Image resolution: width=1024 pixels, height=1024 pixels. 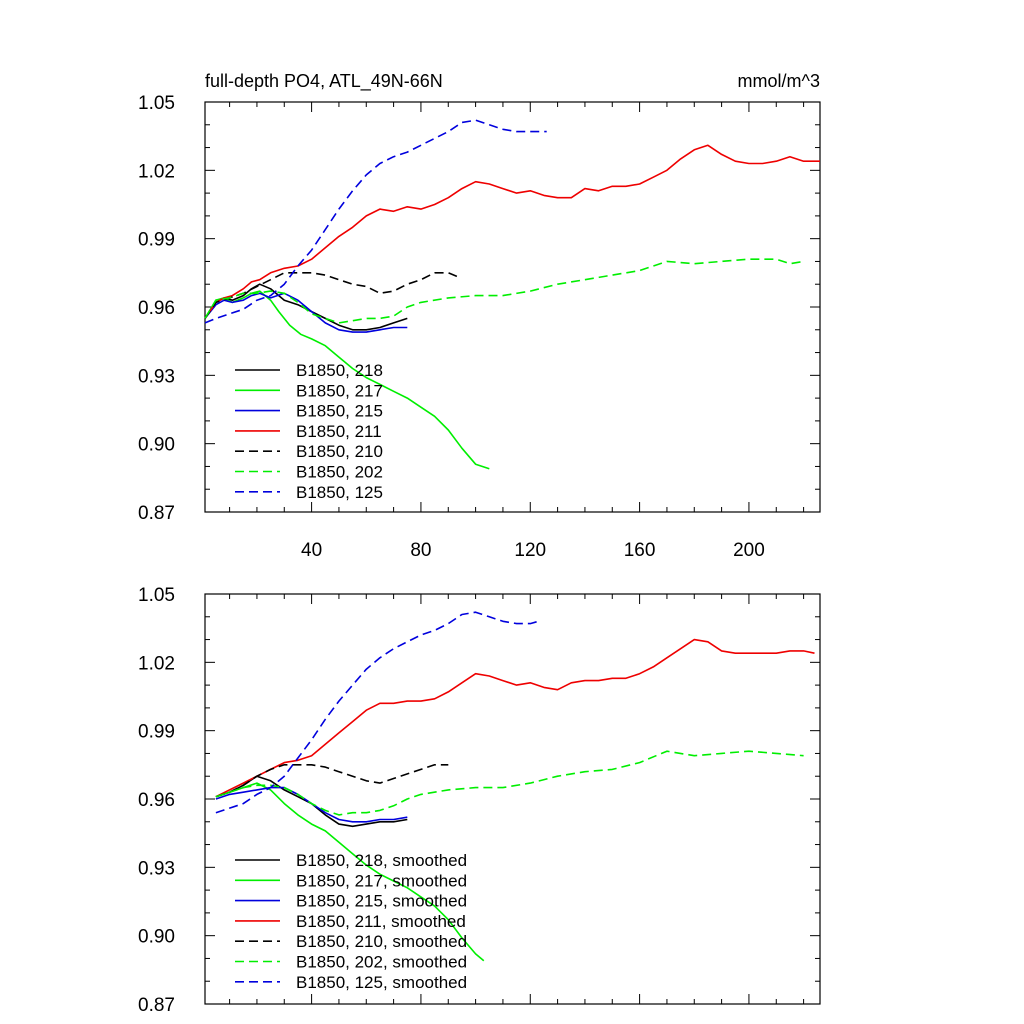 I want to click on legend-label: B1850, 202, smoothed, so click(x=381, y=962).